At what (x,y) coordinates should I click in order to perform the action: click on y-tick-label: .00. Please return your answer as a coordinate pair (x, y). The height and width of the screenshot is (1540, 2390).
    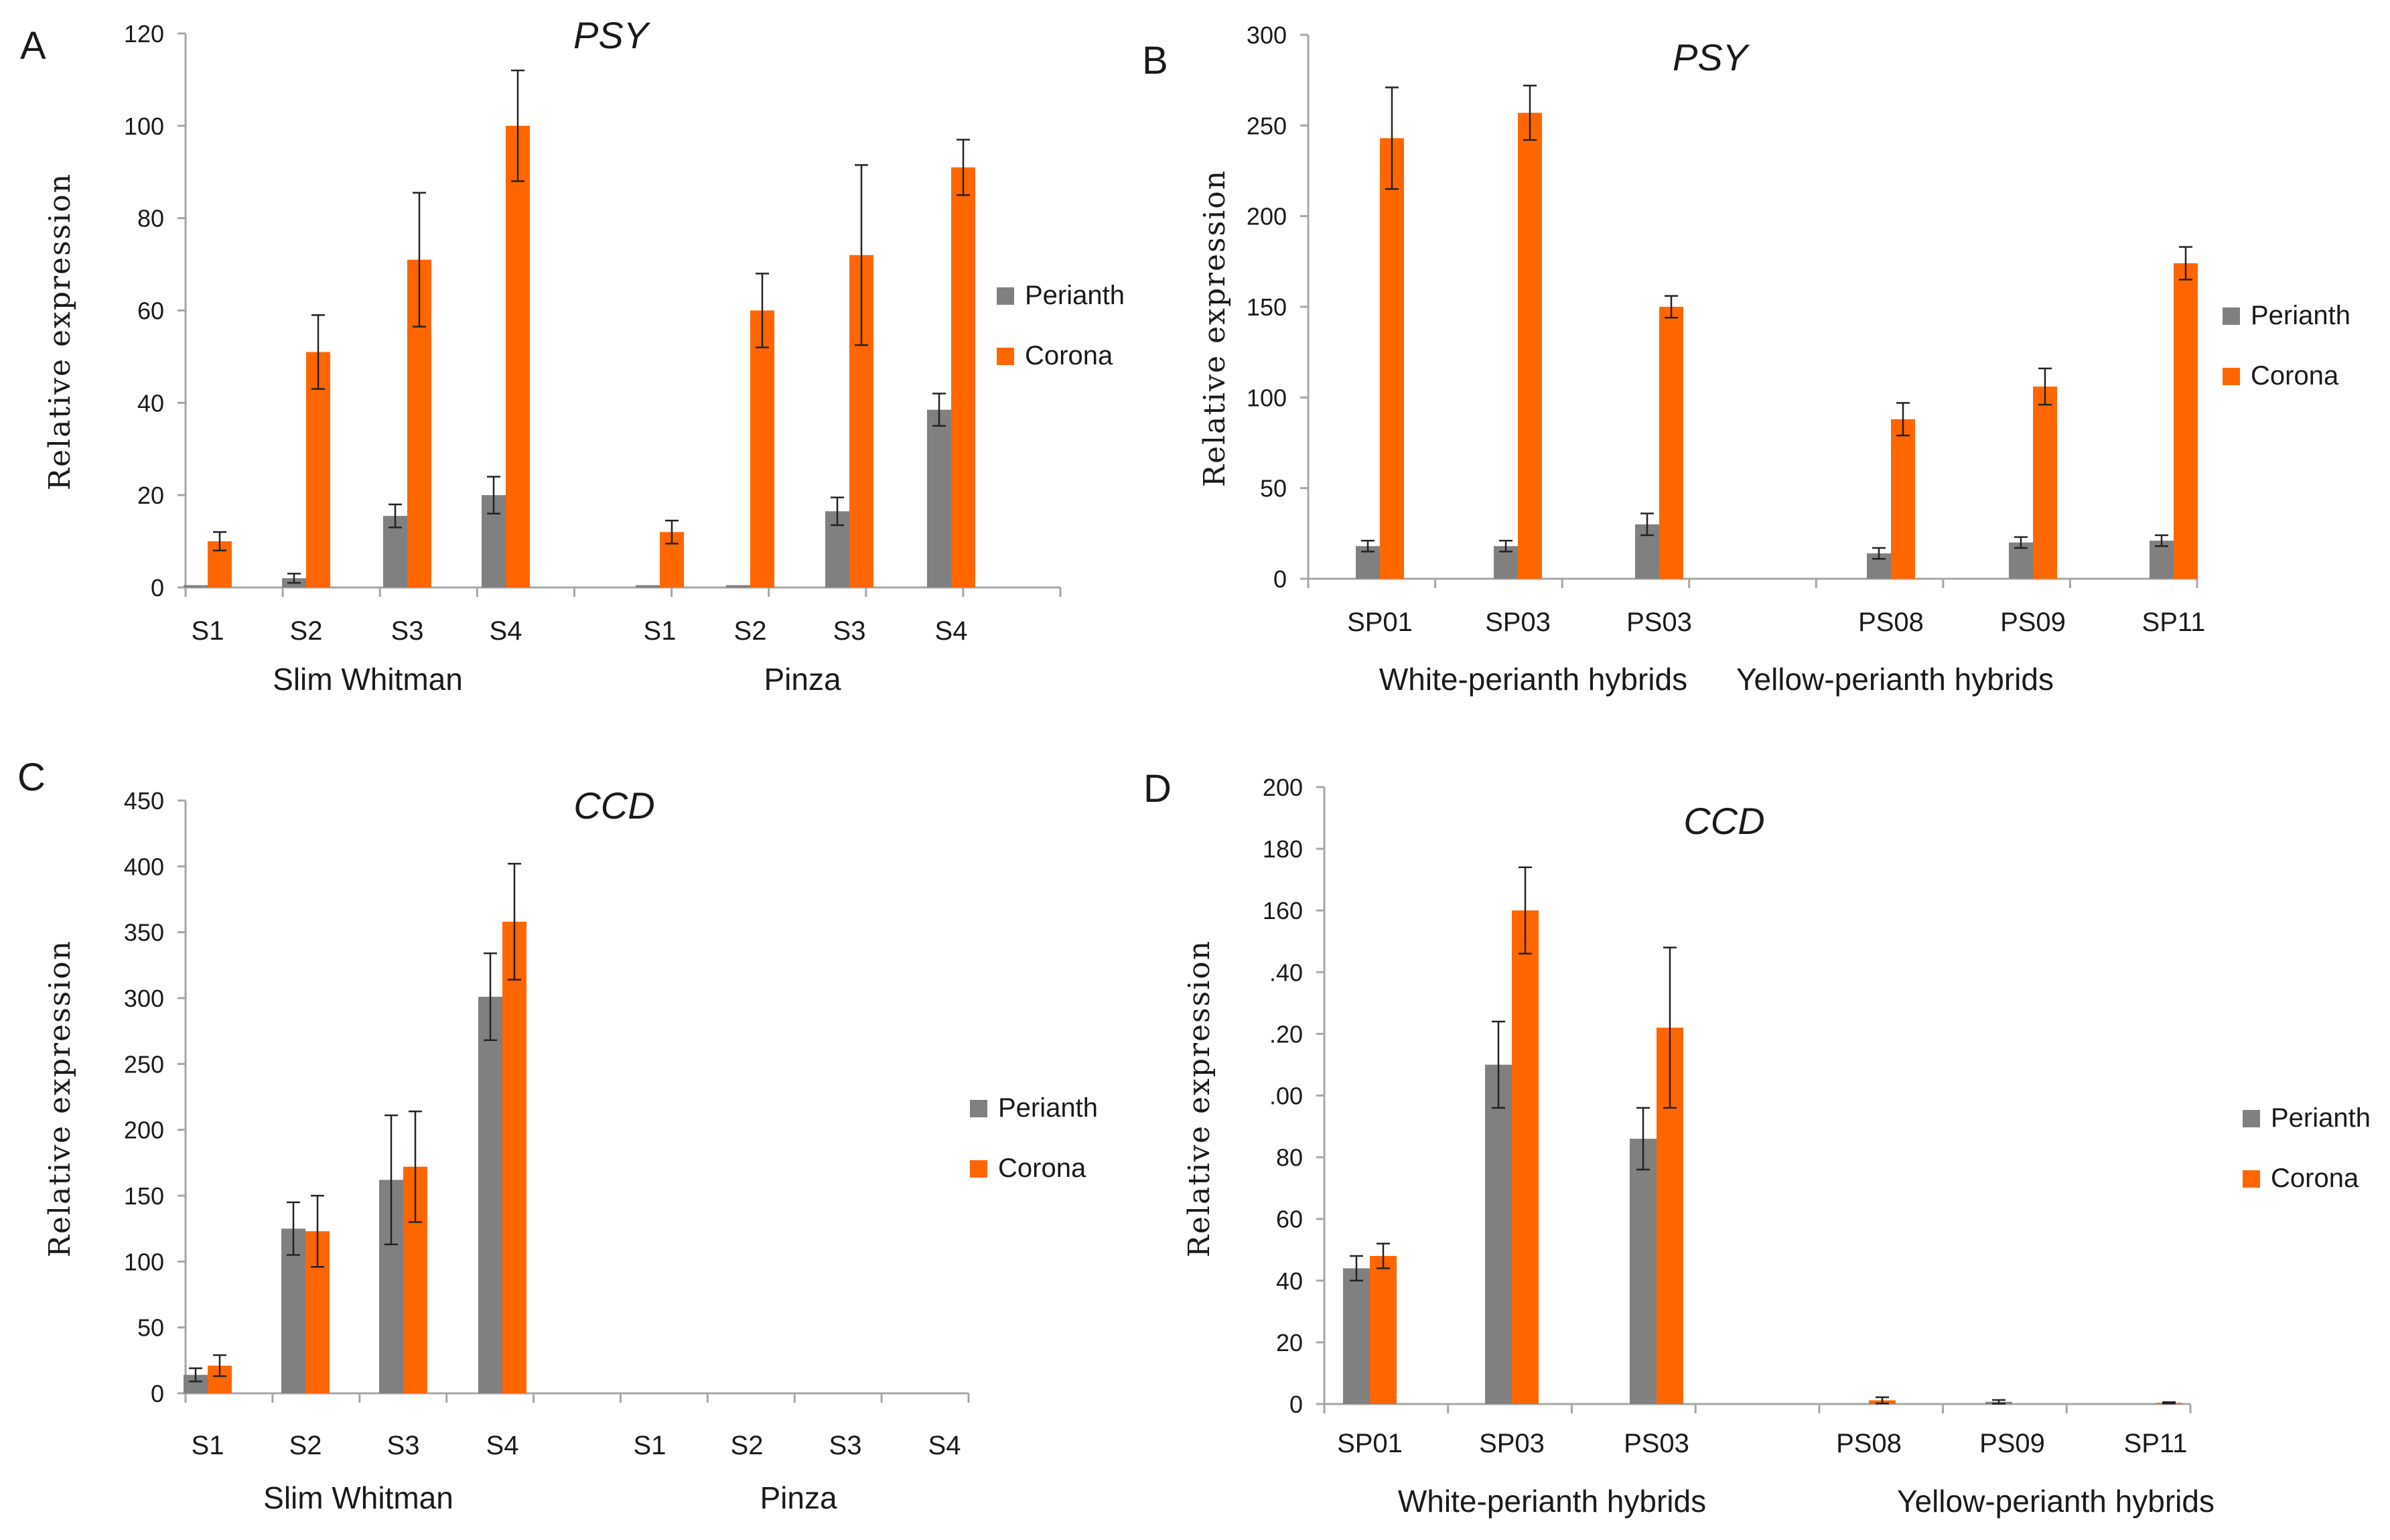
    Looking at the image, I should click on (1286, 1096).